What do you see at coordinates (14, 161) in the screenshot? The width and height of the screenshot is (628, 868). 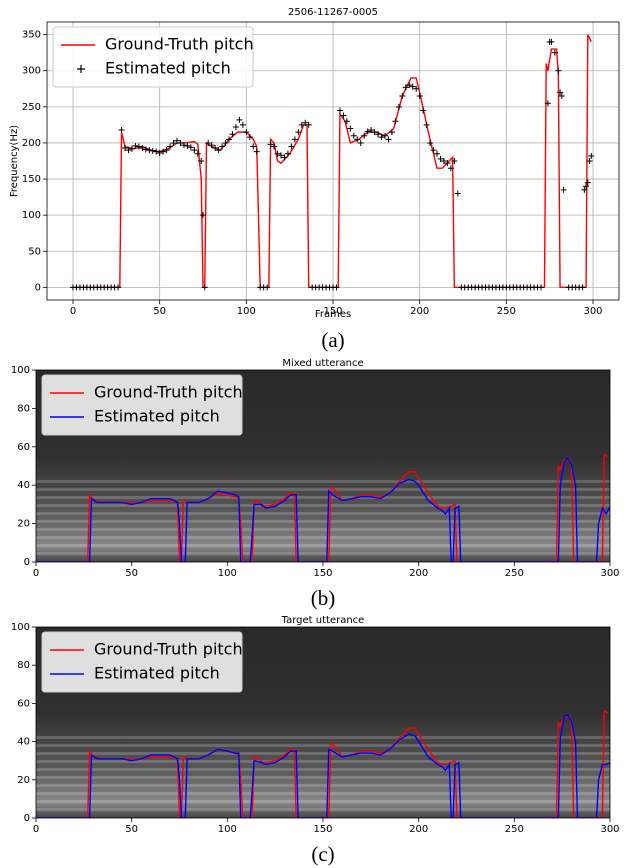 I see `y-axis-label: Frequency(Hz)` at bounding box center [14, 161].